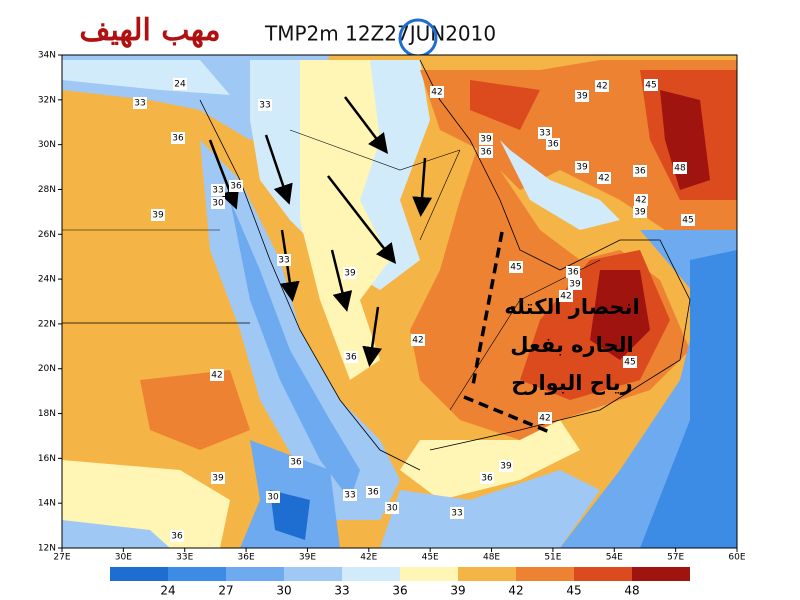 This screenshot has width=800, height=600. I want to click on contour-label: 48, so click(680, 169).